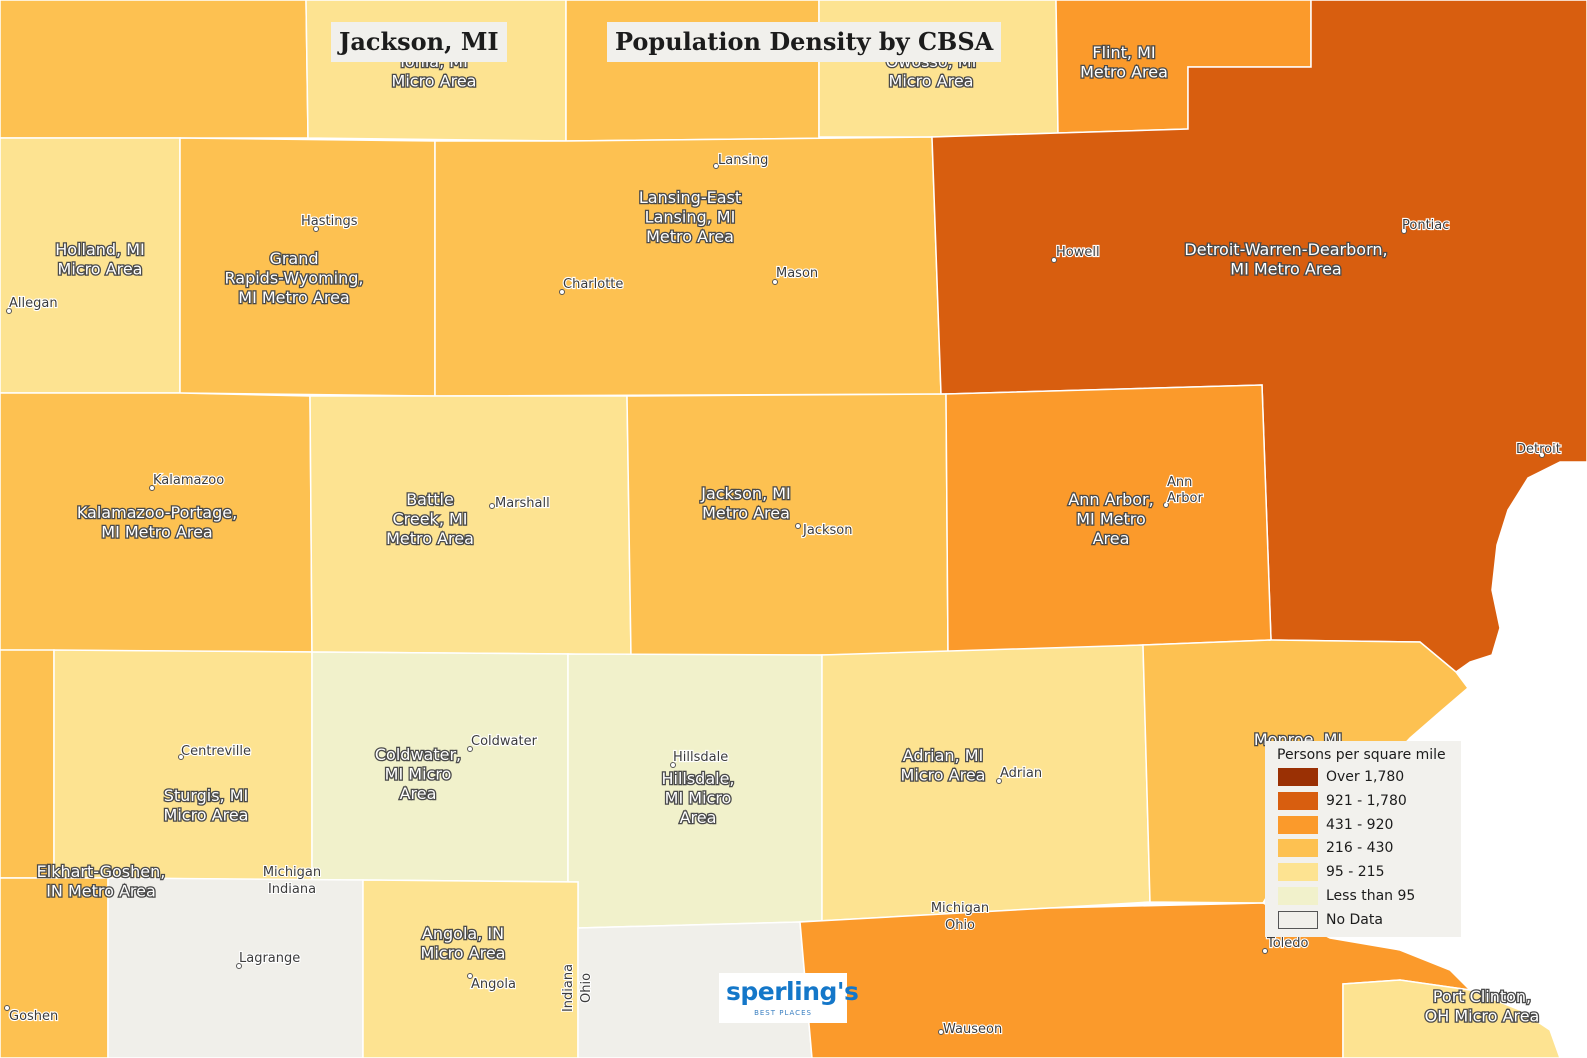  Describe the element at coordinates (463, 953) in the screenshot. I see `cbsa-label-angola: Micro Area` at that location.